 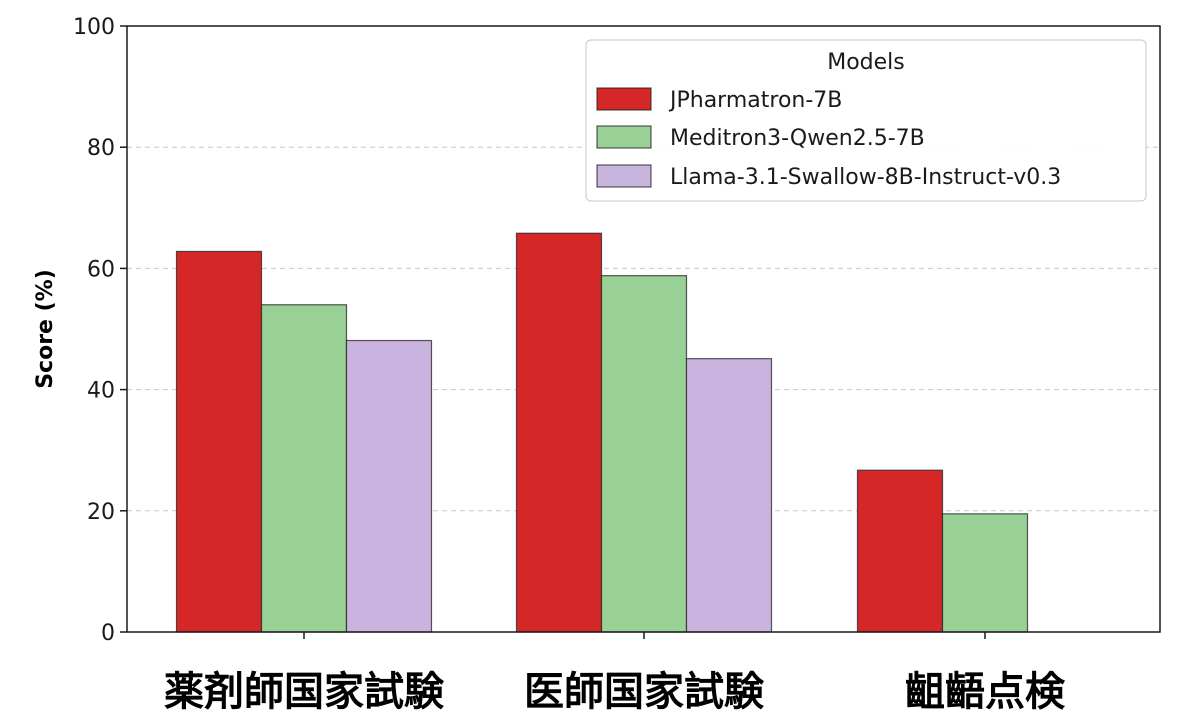 I want to click on legend-box, so click(x=866, y=120).